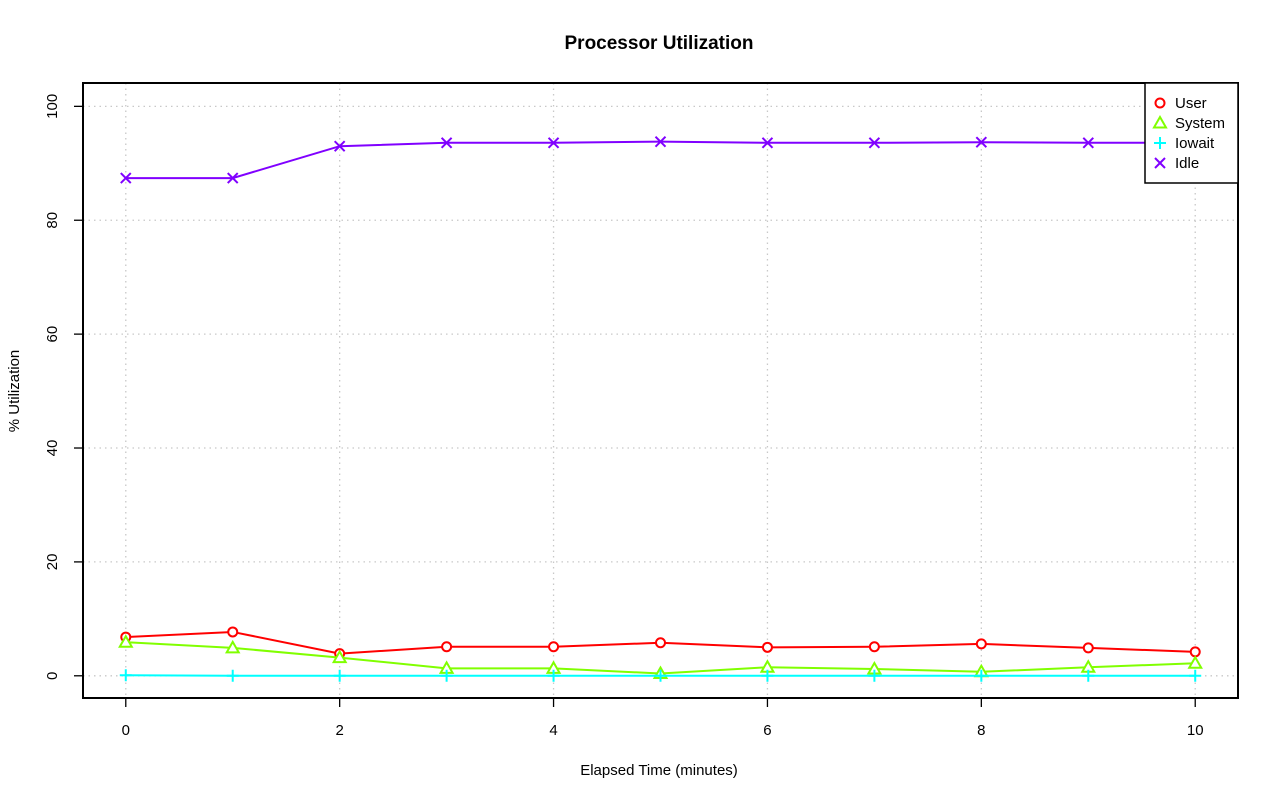 The height and width of the screenshot is (801, 1280). I want to click on x-tick-label: 8, so click(981, 730).